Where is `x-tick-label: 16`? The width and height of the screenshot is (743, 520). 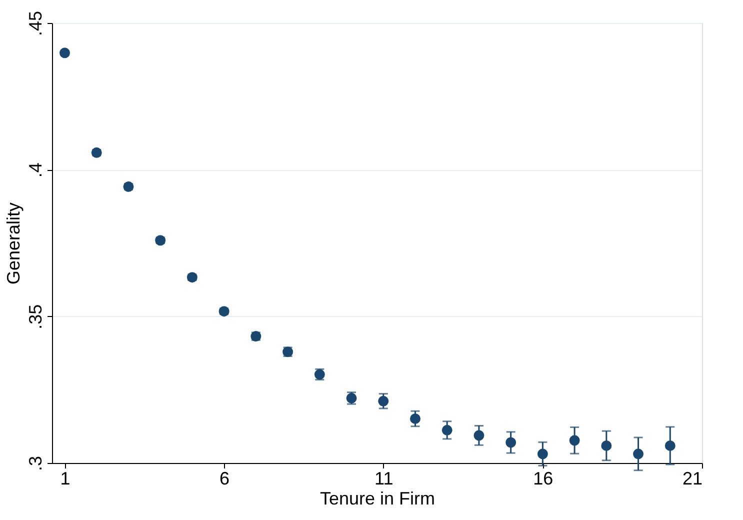 x-tick-label: 16 is located at coordinates (543, 478).